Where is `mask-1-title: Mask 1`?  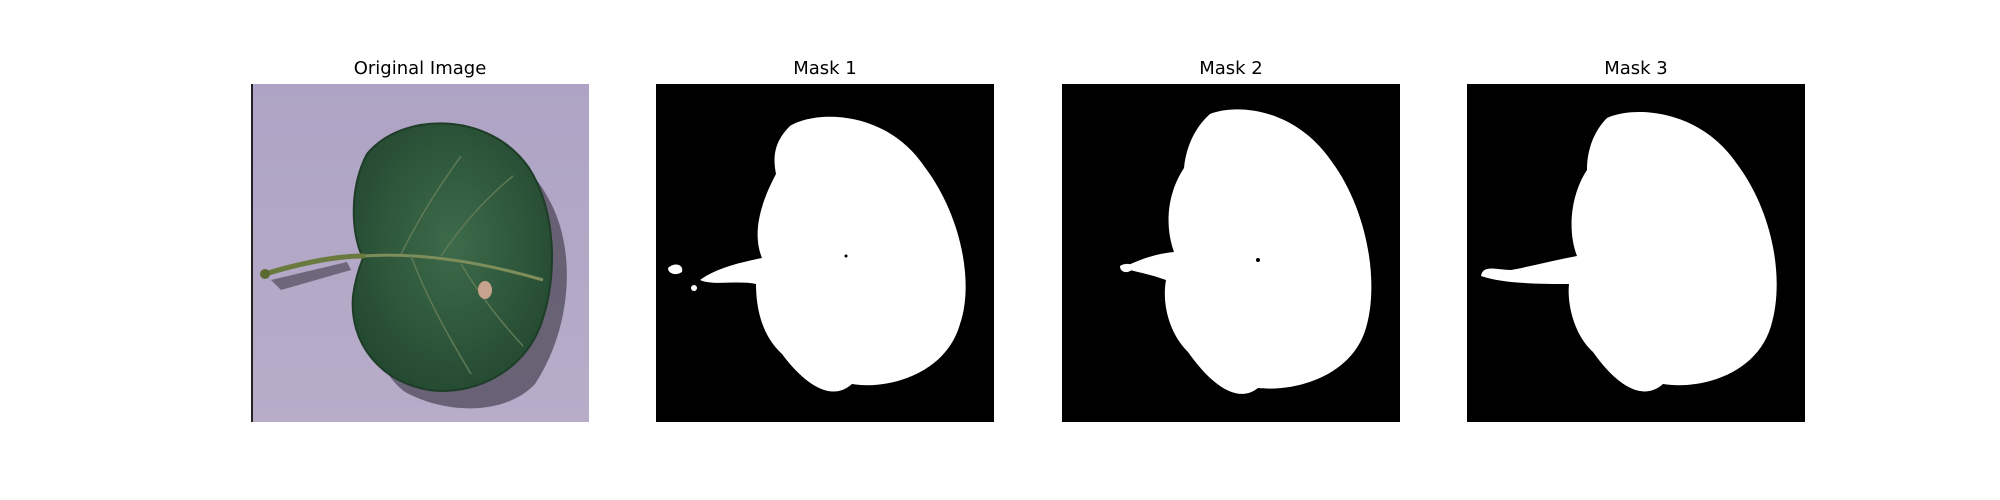 mask-1-title: Mask 1 is located at coordinates (825, 68).